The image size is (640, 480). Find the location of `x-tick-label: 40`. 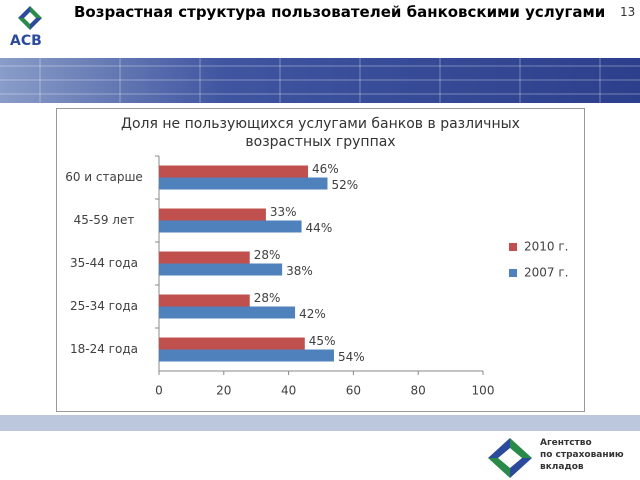

x-tick-label: 40 is located at coordinates (288, 391).